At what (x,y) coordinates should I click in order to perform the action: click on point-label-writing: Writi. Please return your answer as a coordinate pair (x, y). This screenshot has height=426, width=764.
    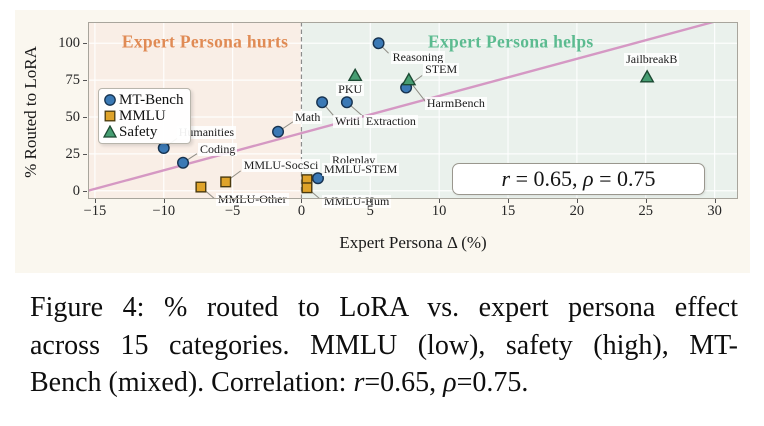
    Looking at the image, I should click on (347, 121).